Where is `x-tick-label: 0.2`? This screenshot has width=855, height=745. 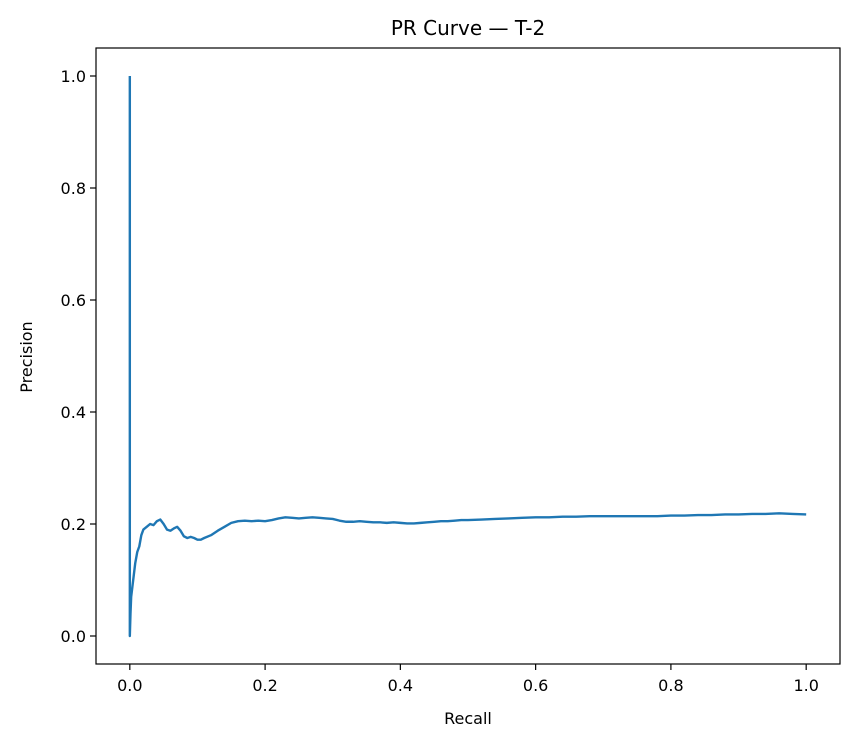 x-tick-label: 0.2 is located at coordinates (264, 685).